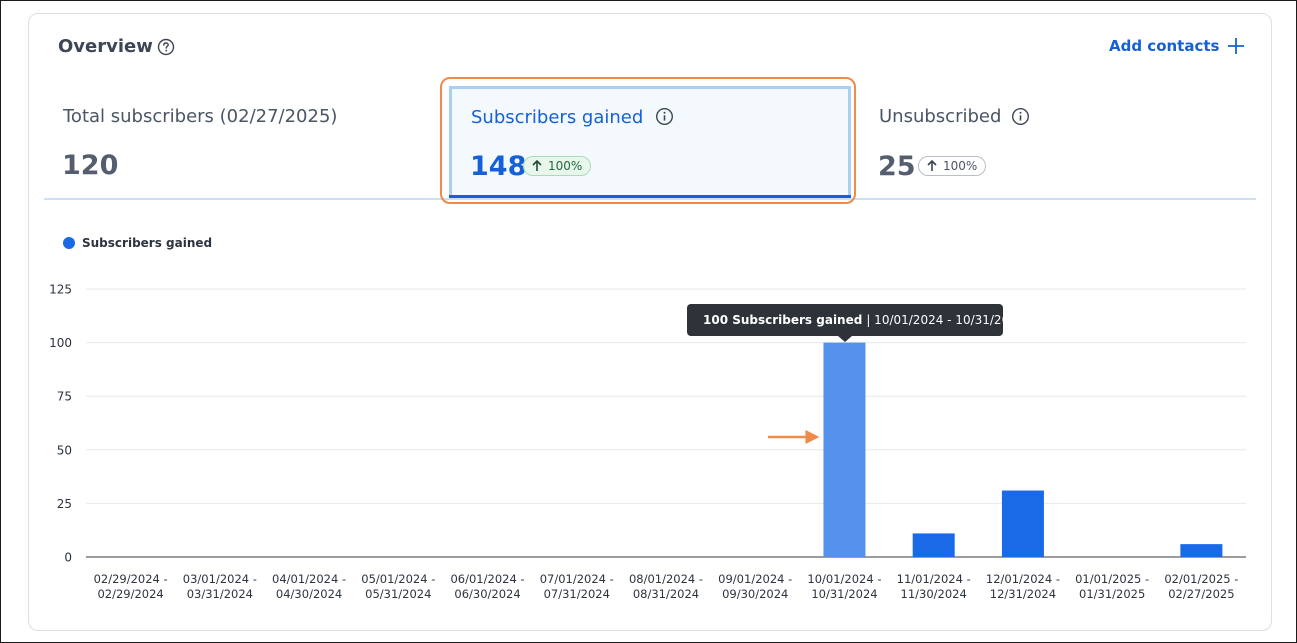 The height and width of the screenshot is (643, 1297). I want to click on x-tick-label: 05/31/2024, so click(398, 594).